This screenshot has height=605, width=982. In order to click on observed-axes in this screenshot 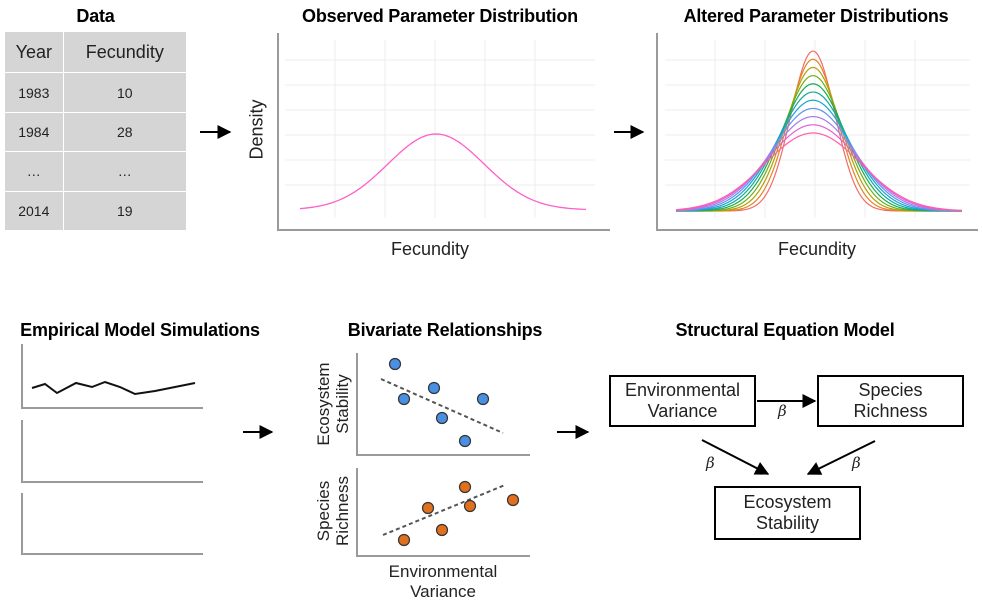, I will do `click(443, 132)`.